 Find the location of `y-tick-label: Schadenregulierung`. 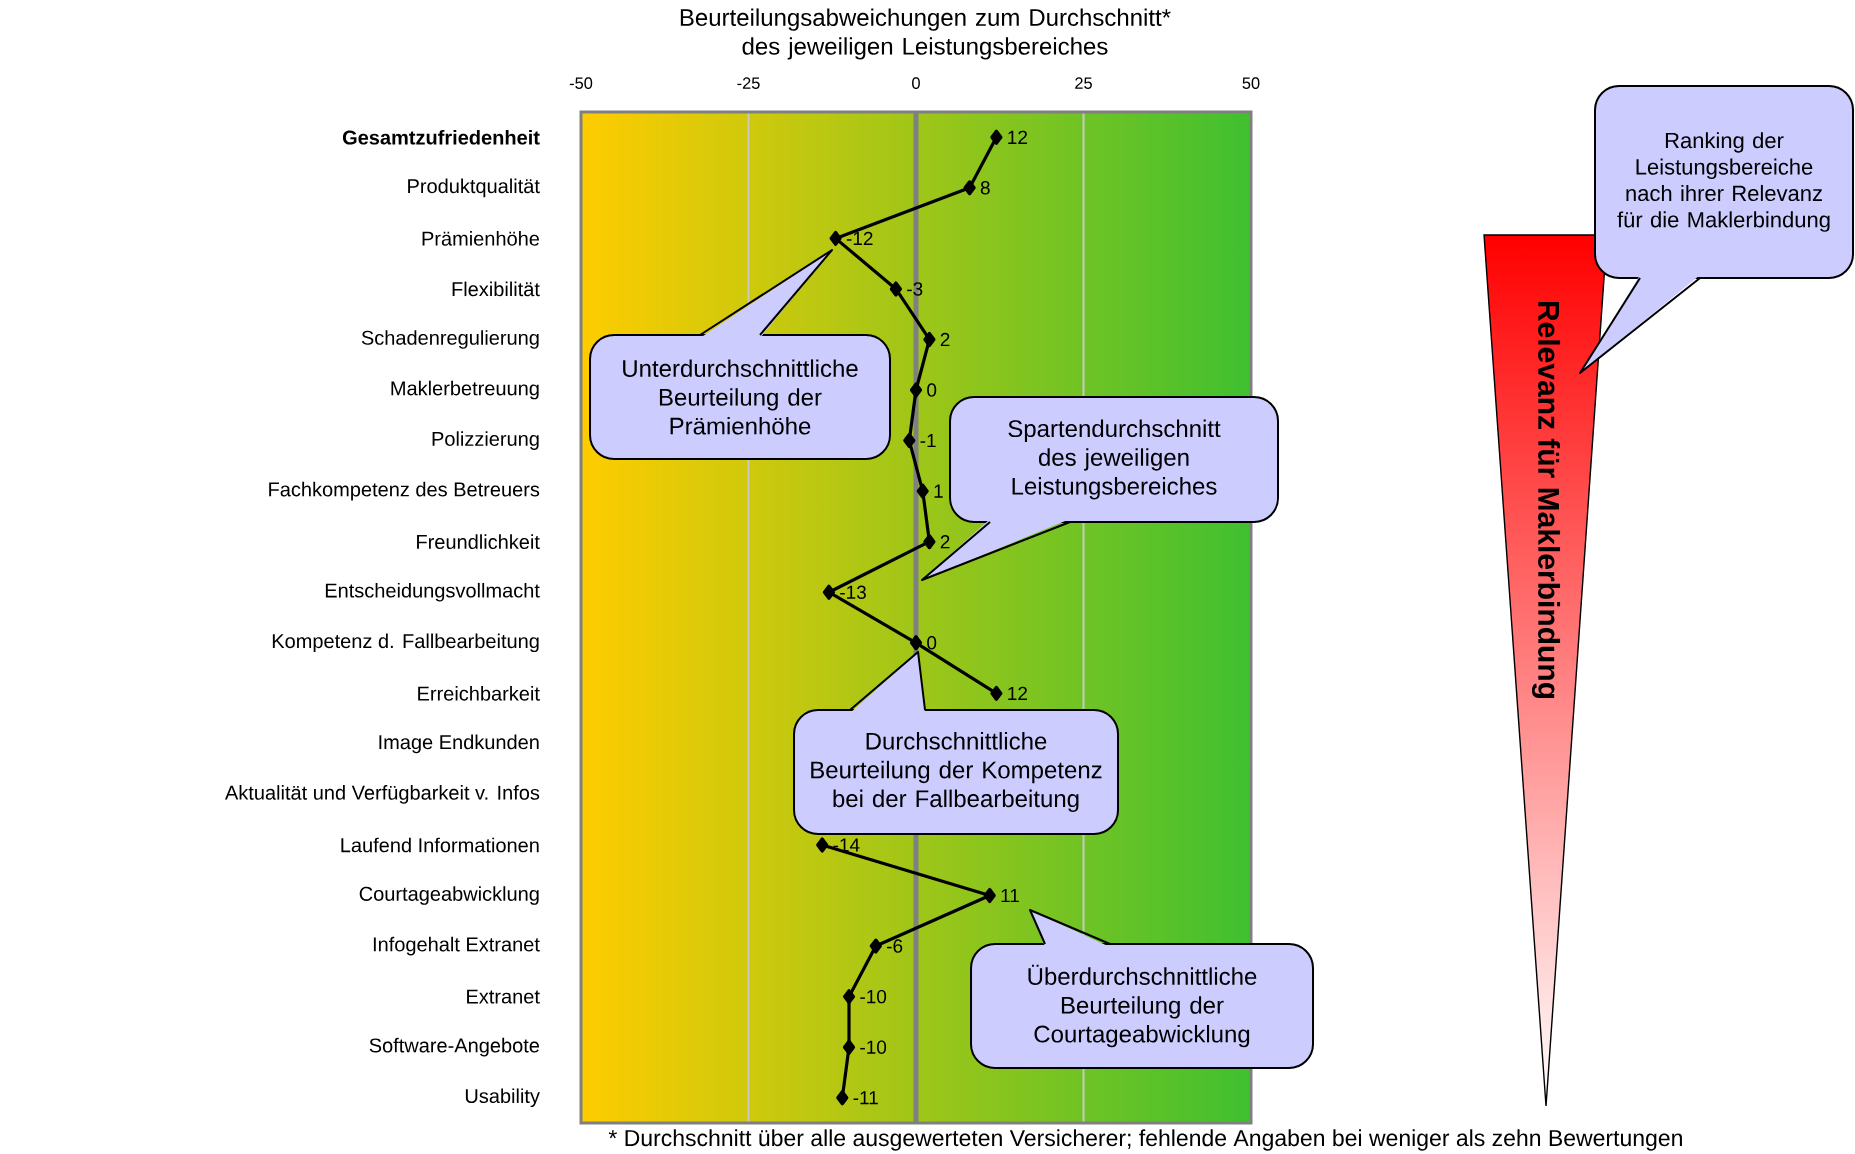

y-tick-label: Schadenregulierung is located at coordinates (450, 339).